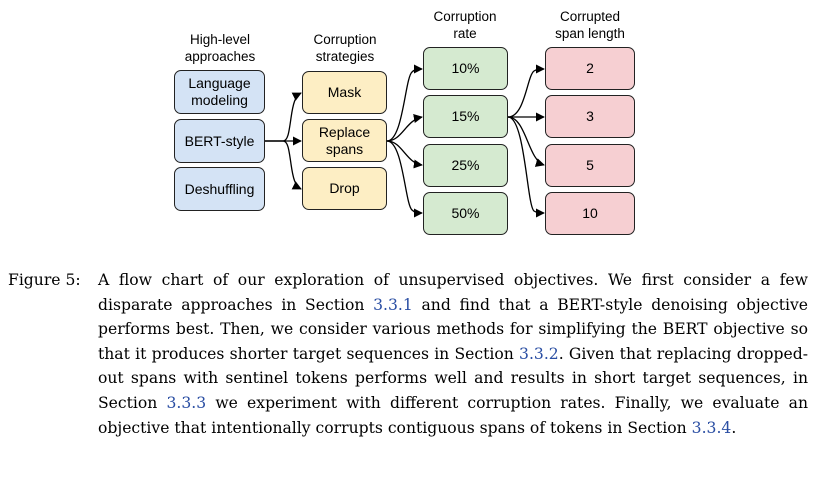  Describe the element at coordinates (590, 68) in the screenshot. I see `span-length-2: 2` at that location.